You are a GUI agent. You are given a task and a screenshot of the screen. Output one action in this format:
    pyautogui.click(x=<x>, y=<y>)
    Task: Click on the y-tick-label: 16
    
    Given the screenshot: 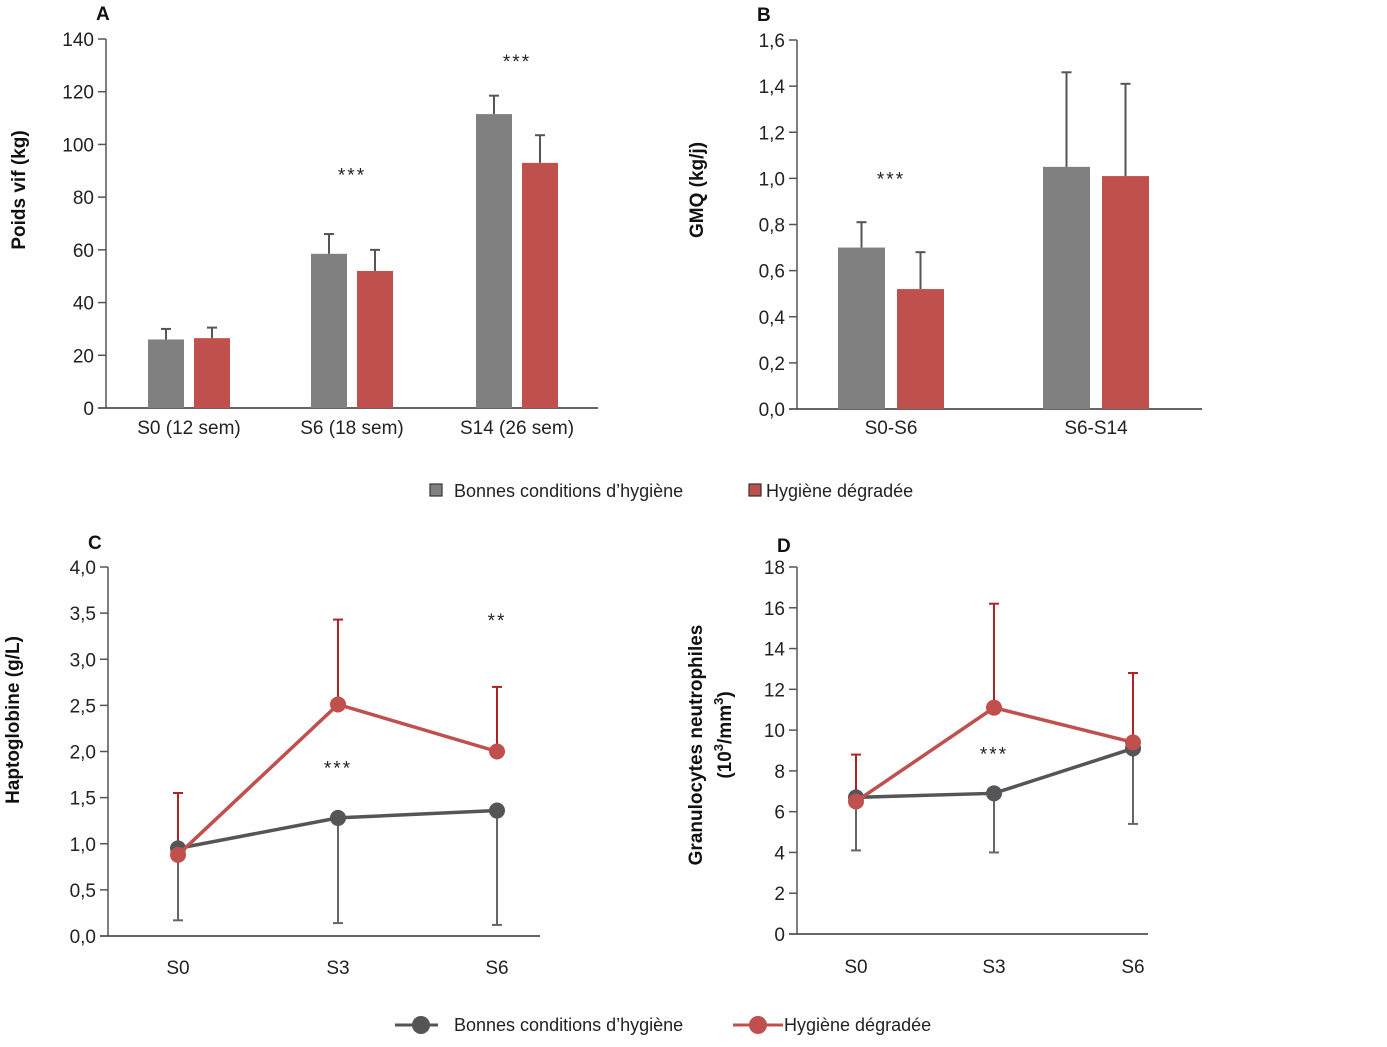 What is the action you would take?
    pyautogui.click(x=774, y=609)
    